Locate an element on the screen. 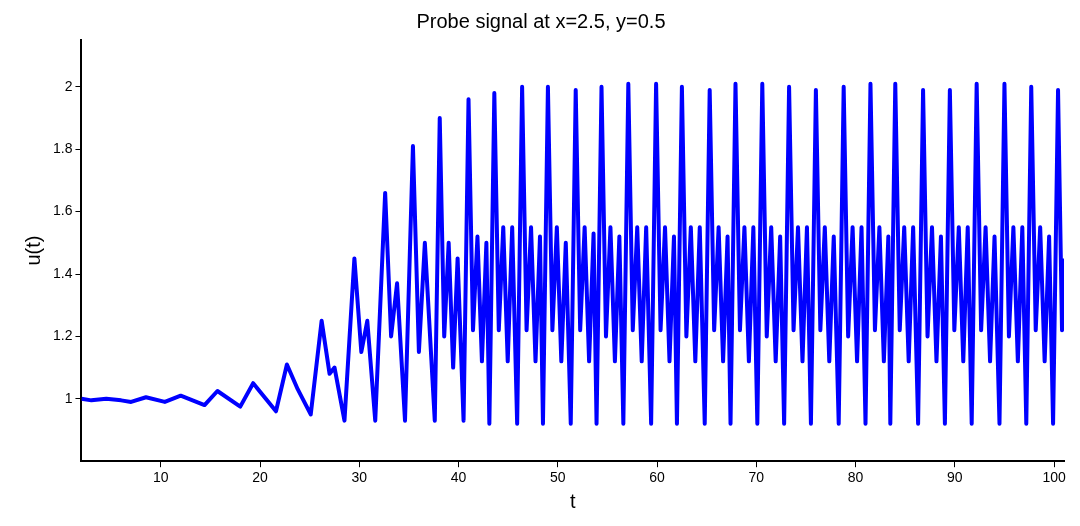  x-tick-label: 100 is located at coordinates (1054, 477).